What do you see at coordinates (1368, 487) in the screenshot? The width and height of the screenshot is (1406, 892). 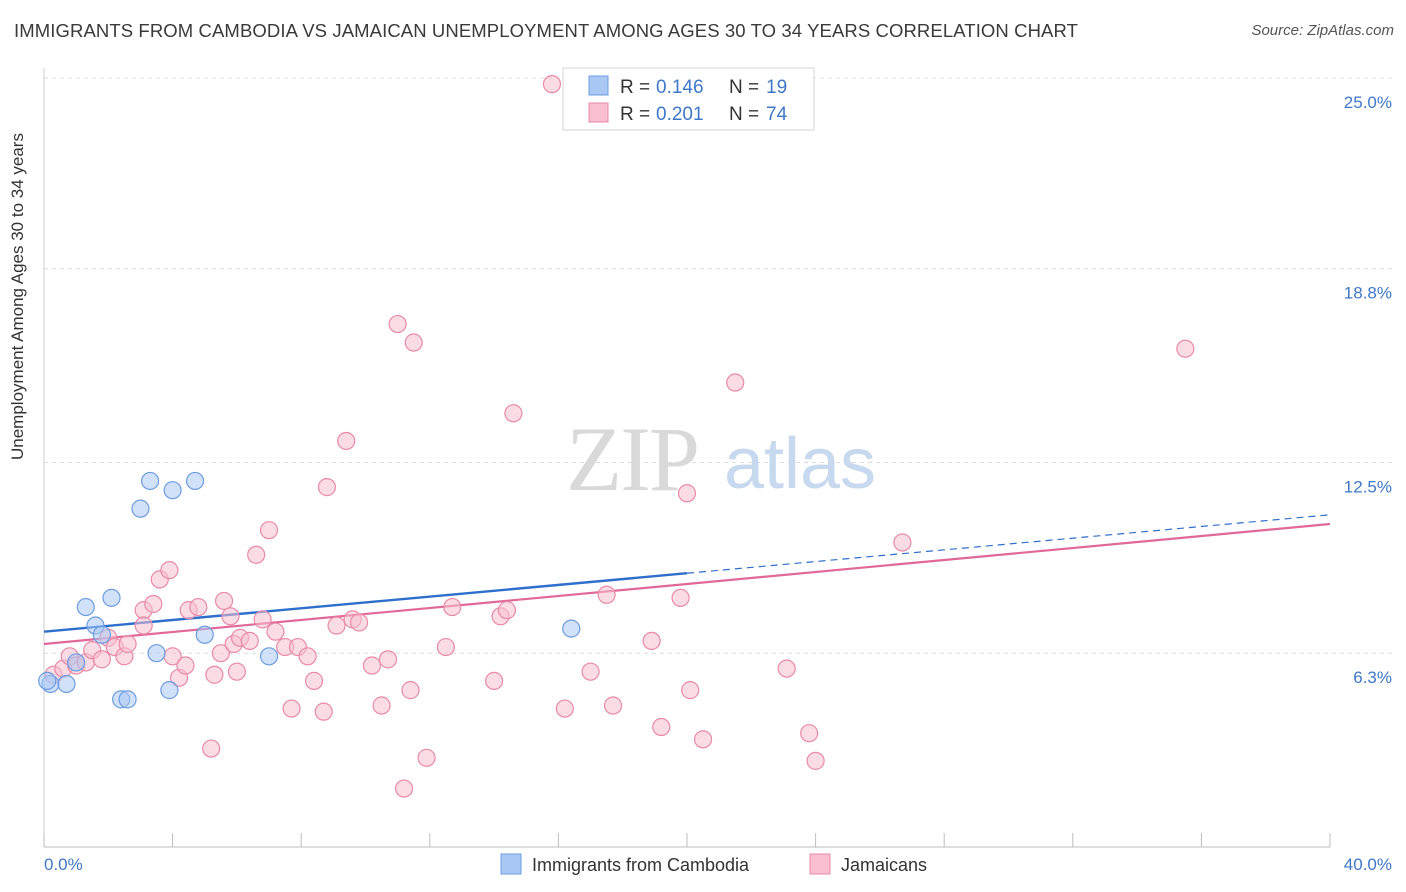 I see `y-tick-label-1: 12.5%` at bounding box center [1368, 487].